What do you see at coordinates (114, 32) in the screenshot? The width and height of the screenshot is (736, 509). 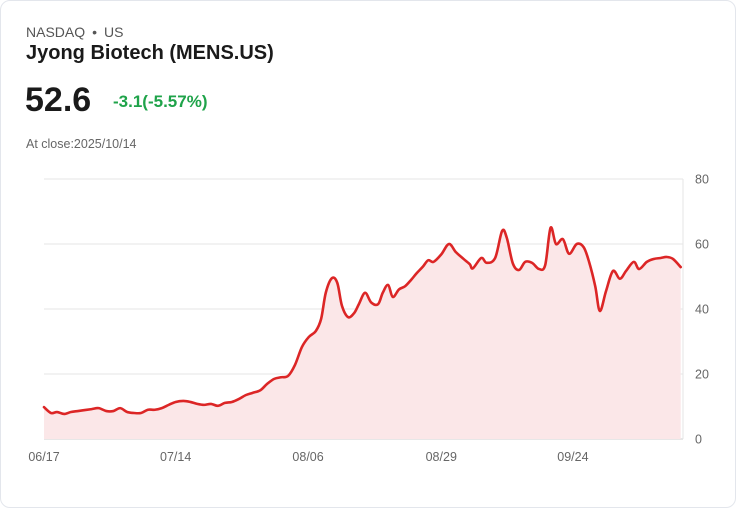 I see `region: US` at bounding box center [114, 32].